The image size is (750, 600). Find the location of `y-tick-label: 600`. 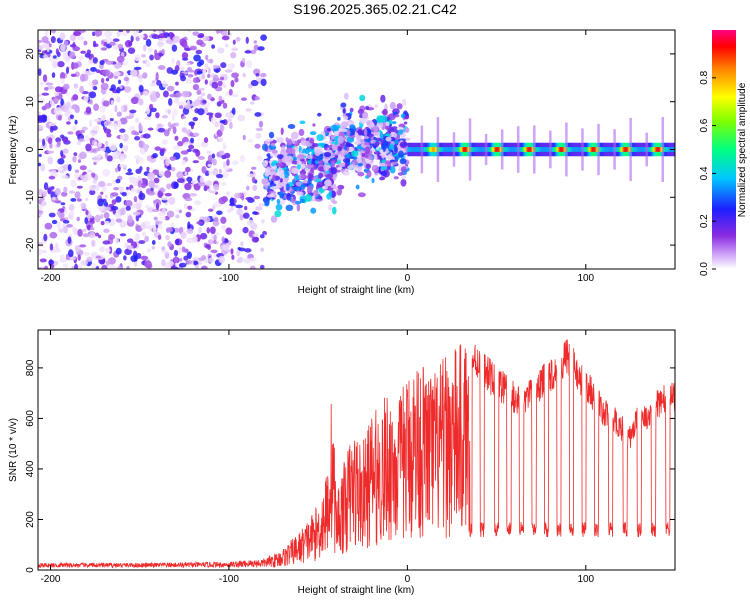

y-tick-label: 600 is located at coordinates (30, 418).